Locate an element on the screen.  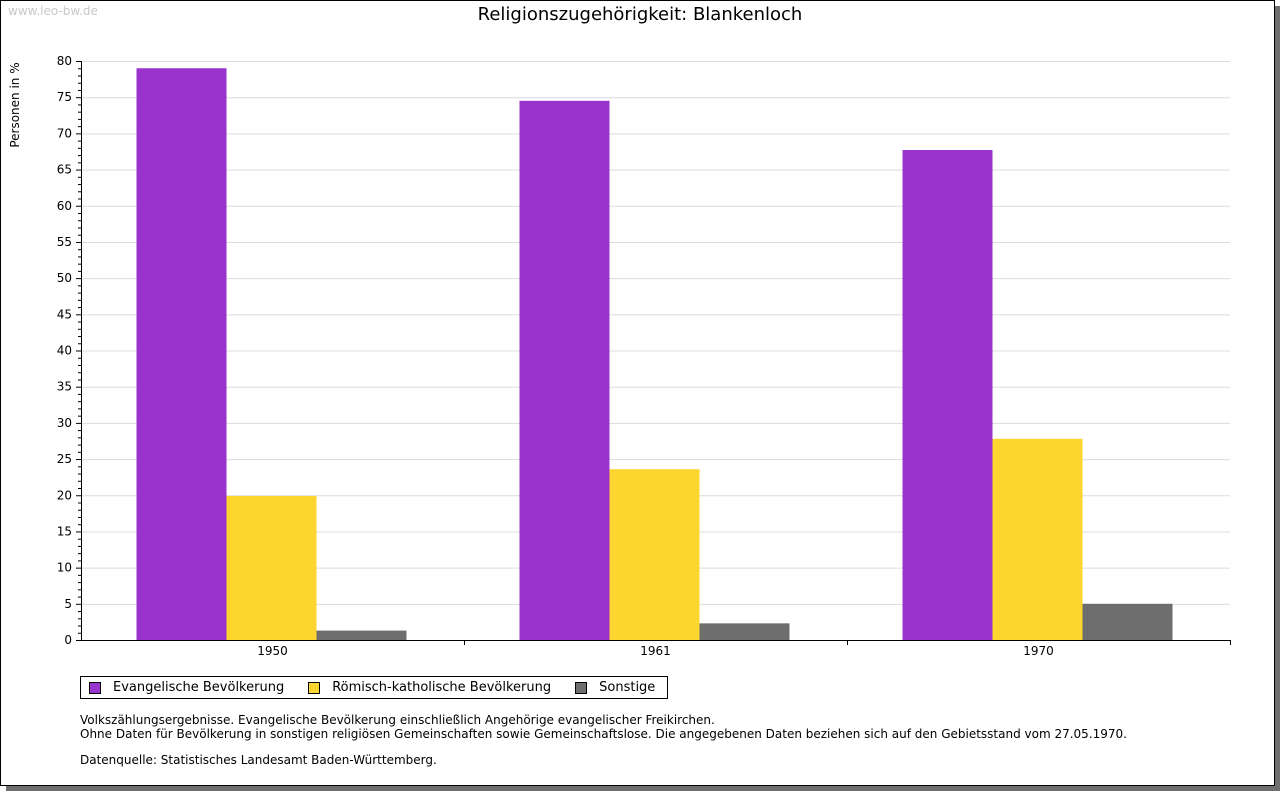
y-tick-label: 75 is located at coordinates (64, 97).